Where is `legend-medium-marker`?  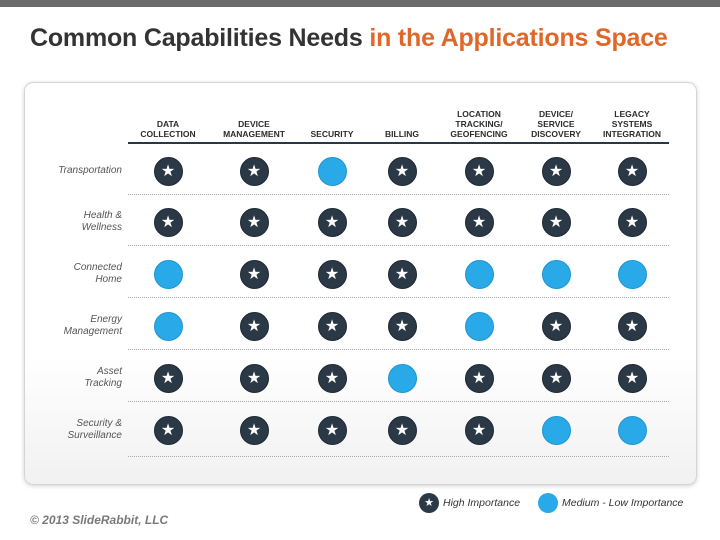
legend-medium-marker is located at coordinates (548, 503).